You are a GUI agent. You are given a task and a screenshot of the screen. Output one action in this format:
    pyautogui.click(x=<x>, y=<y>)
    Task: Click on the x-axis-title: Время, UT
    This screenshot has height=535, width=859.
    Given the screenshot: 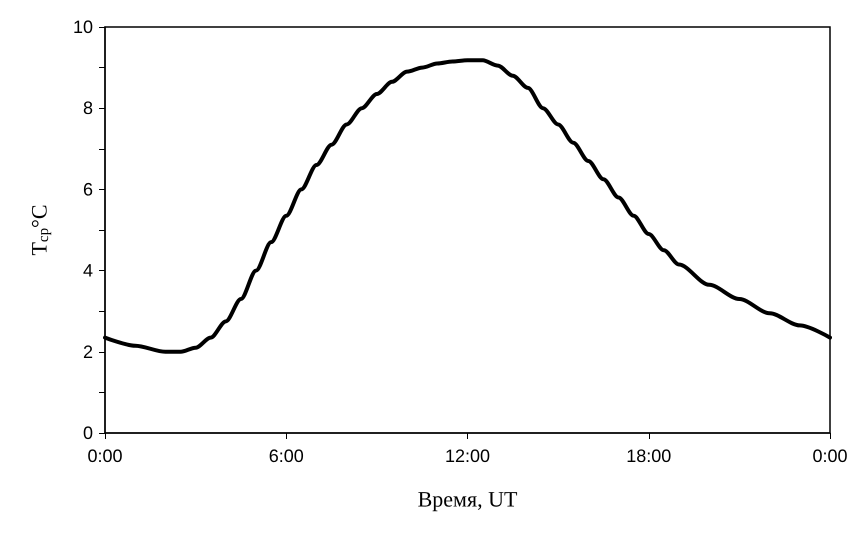 What is the action you would take?
    pyautogui.click(x=468, y=499)
    